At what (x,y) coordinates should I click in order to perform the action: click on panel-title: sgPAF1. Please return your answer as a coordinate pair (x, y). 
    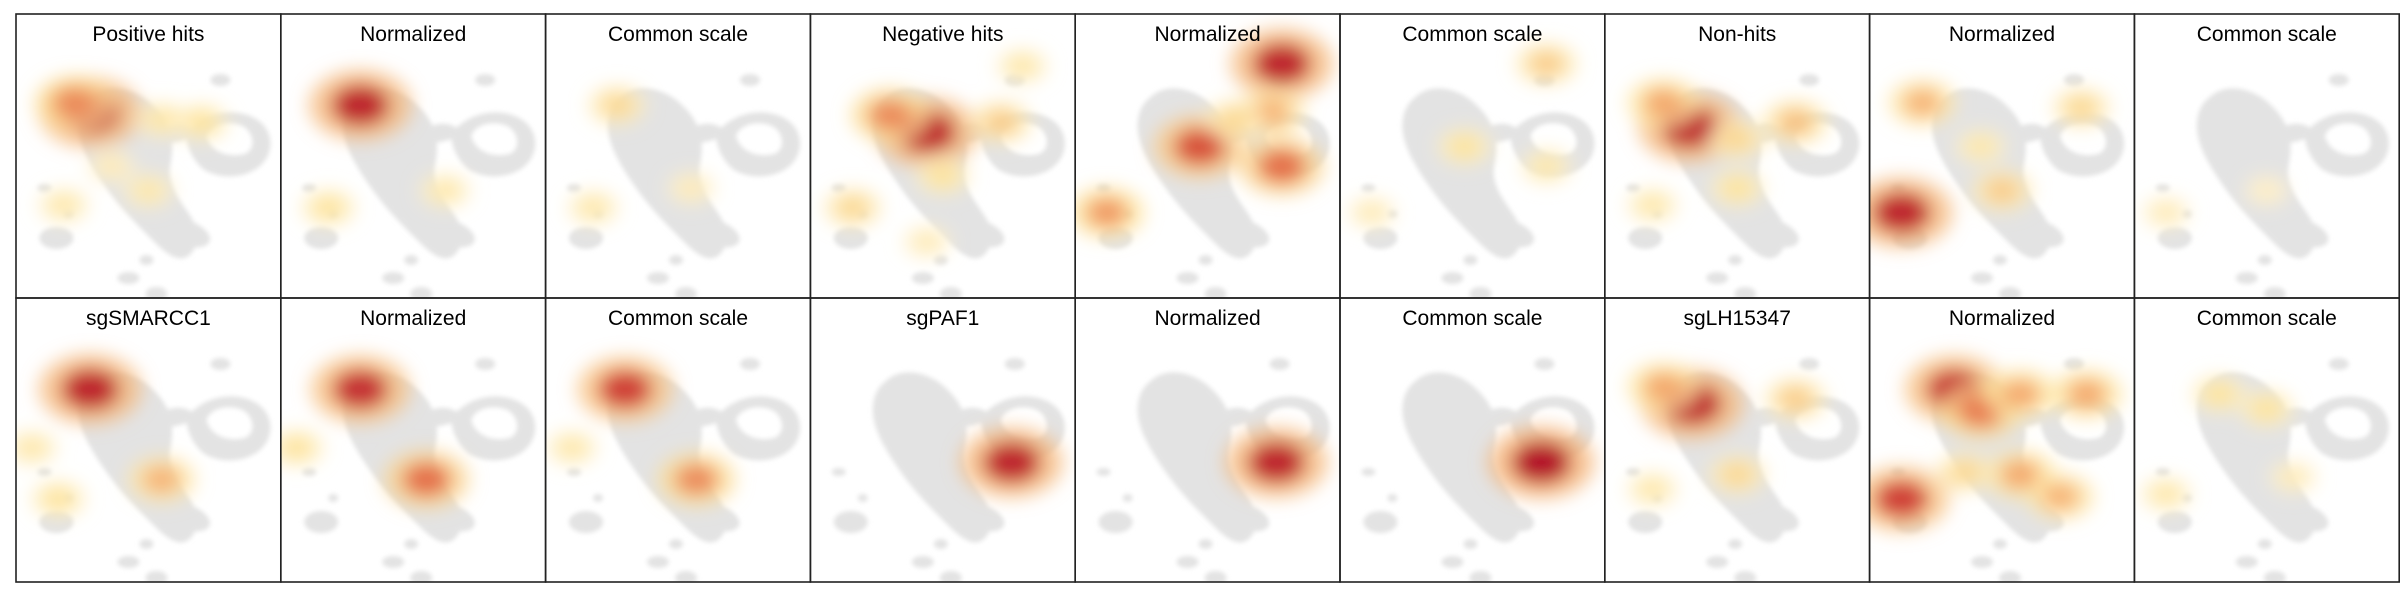
    Looking at the image, I should click on (942, 318).